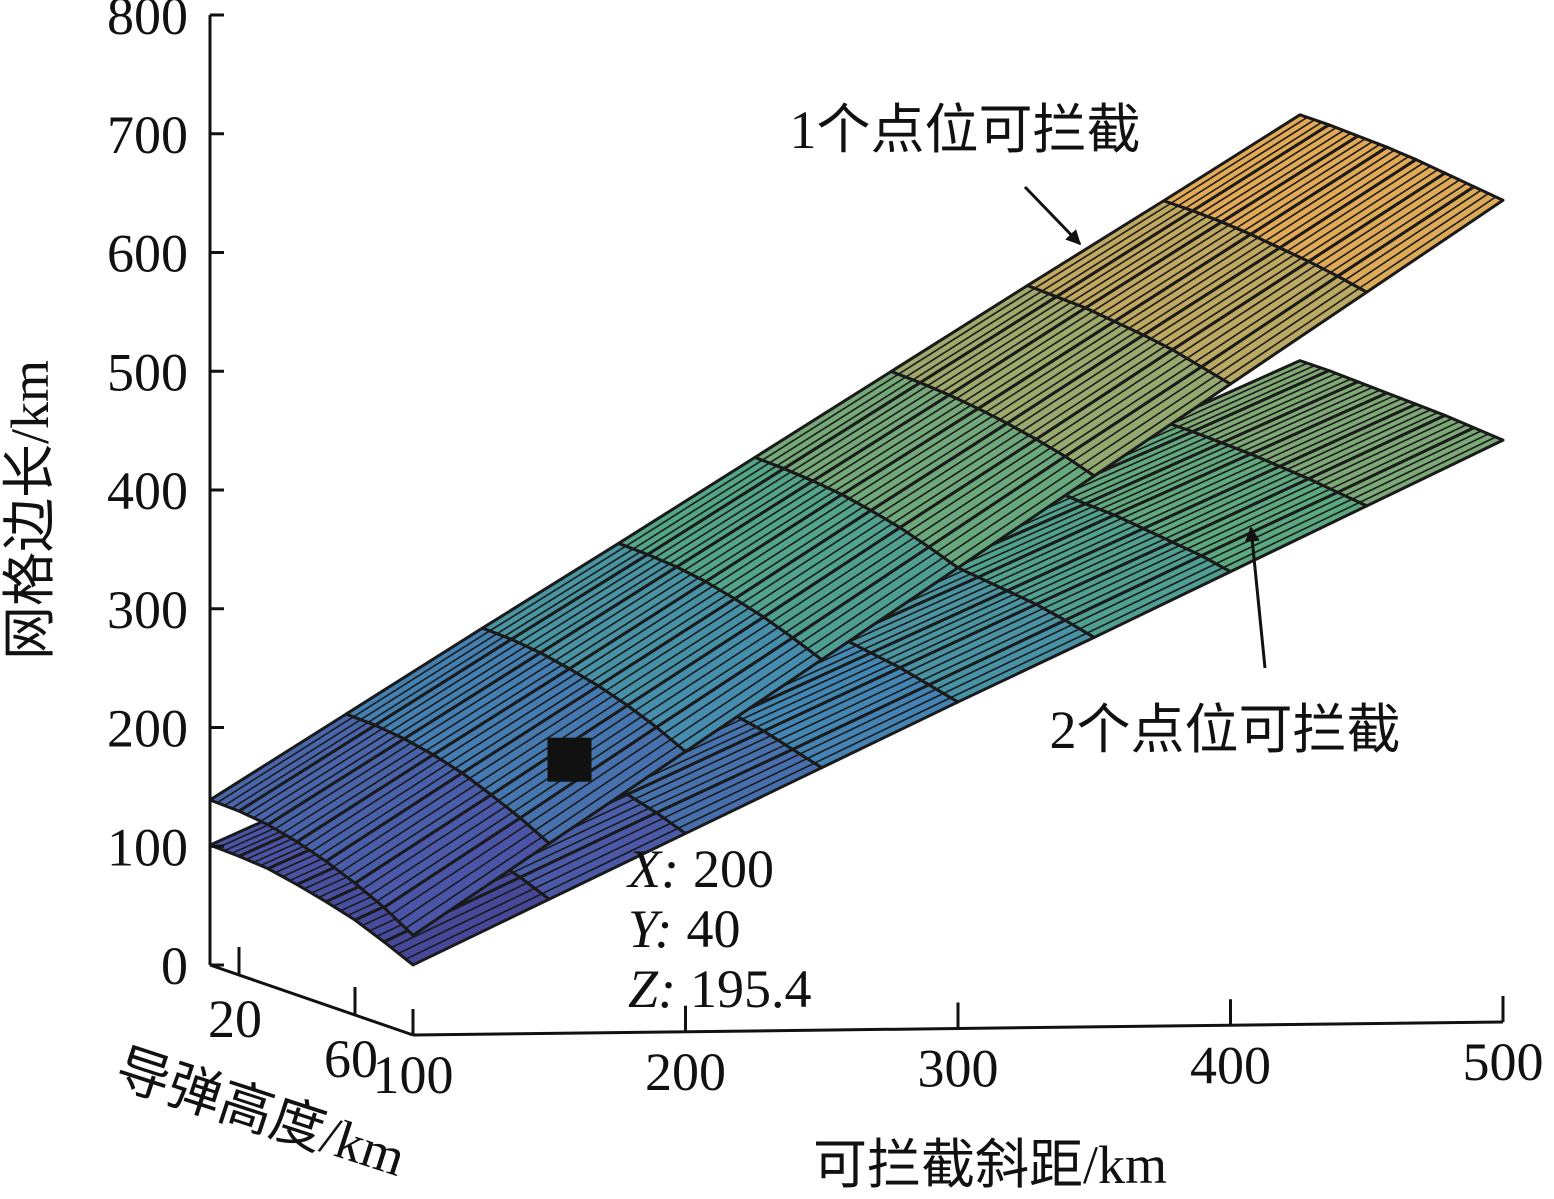 The width and height of the screenshot is (1554, 1199). What do you see at coordinates (147, 254) in the screenshot?
I see `z-tick-label: 600` at bounding box center [147, 254].